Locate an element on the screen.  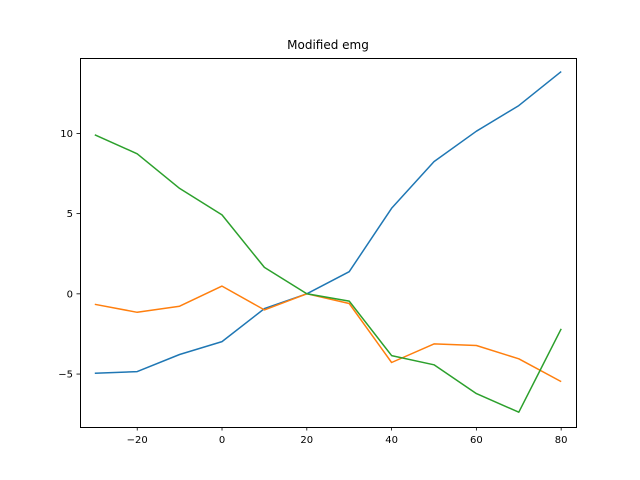
x-tick-label: 80 is located at coordinates (561, 440).